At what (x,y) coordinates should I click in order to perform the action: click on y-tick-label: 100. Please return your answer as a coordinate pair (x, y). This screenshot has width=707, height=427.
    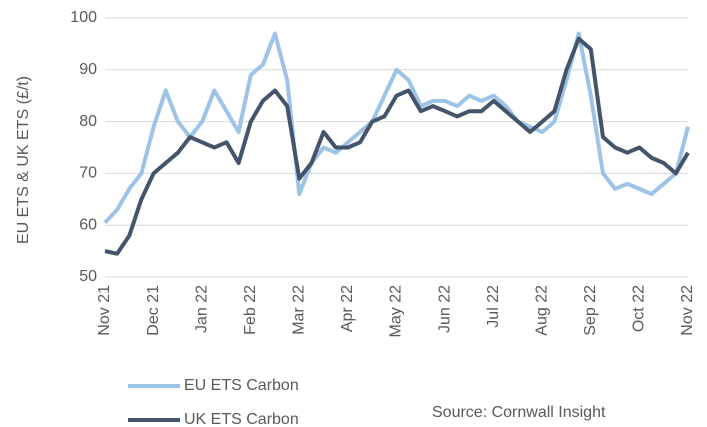
    Looking at the image, I should click on (83, 17).